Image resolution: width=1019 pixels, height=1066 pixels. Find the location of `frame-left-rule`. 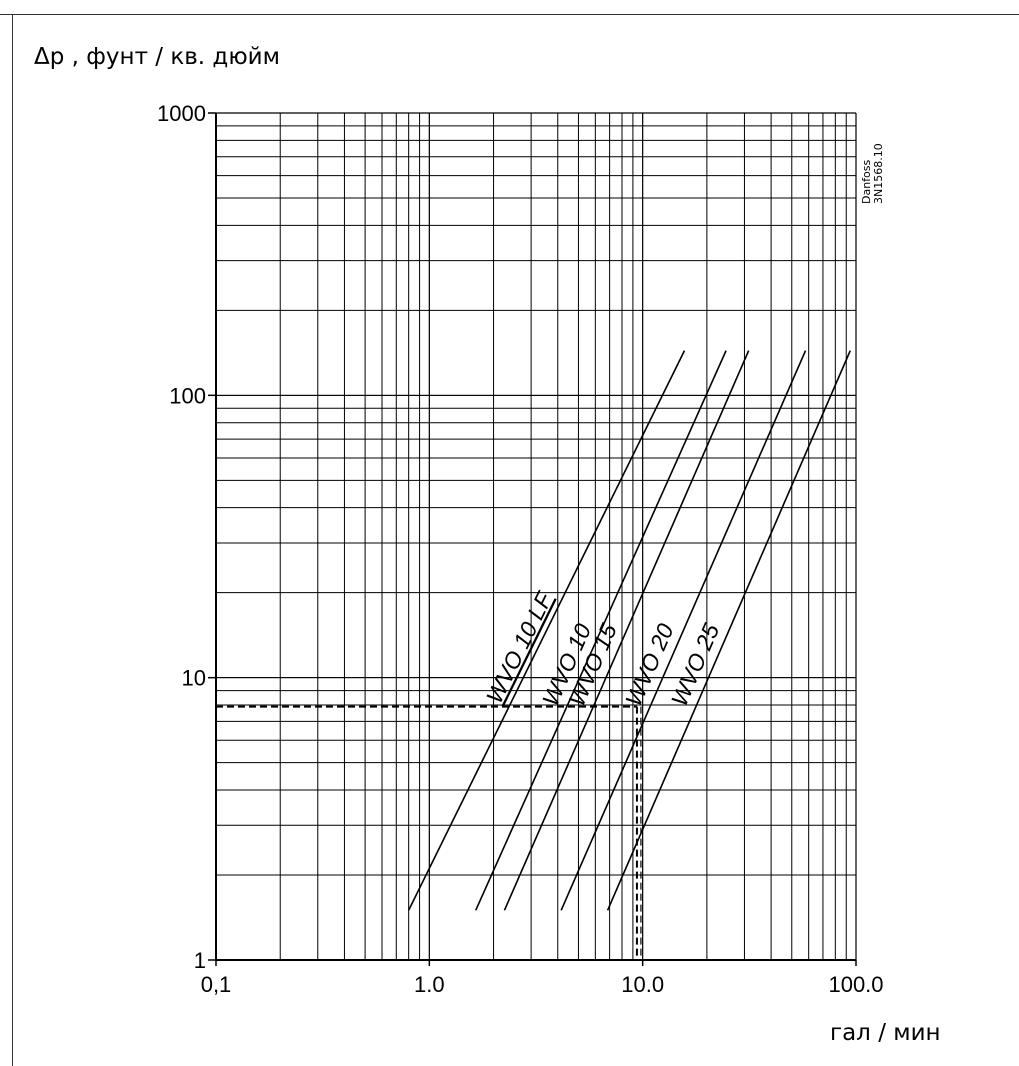

frame-left-rule is located at coordinates (12, 540).